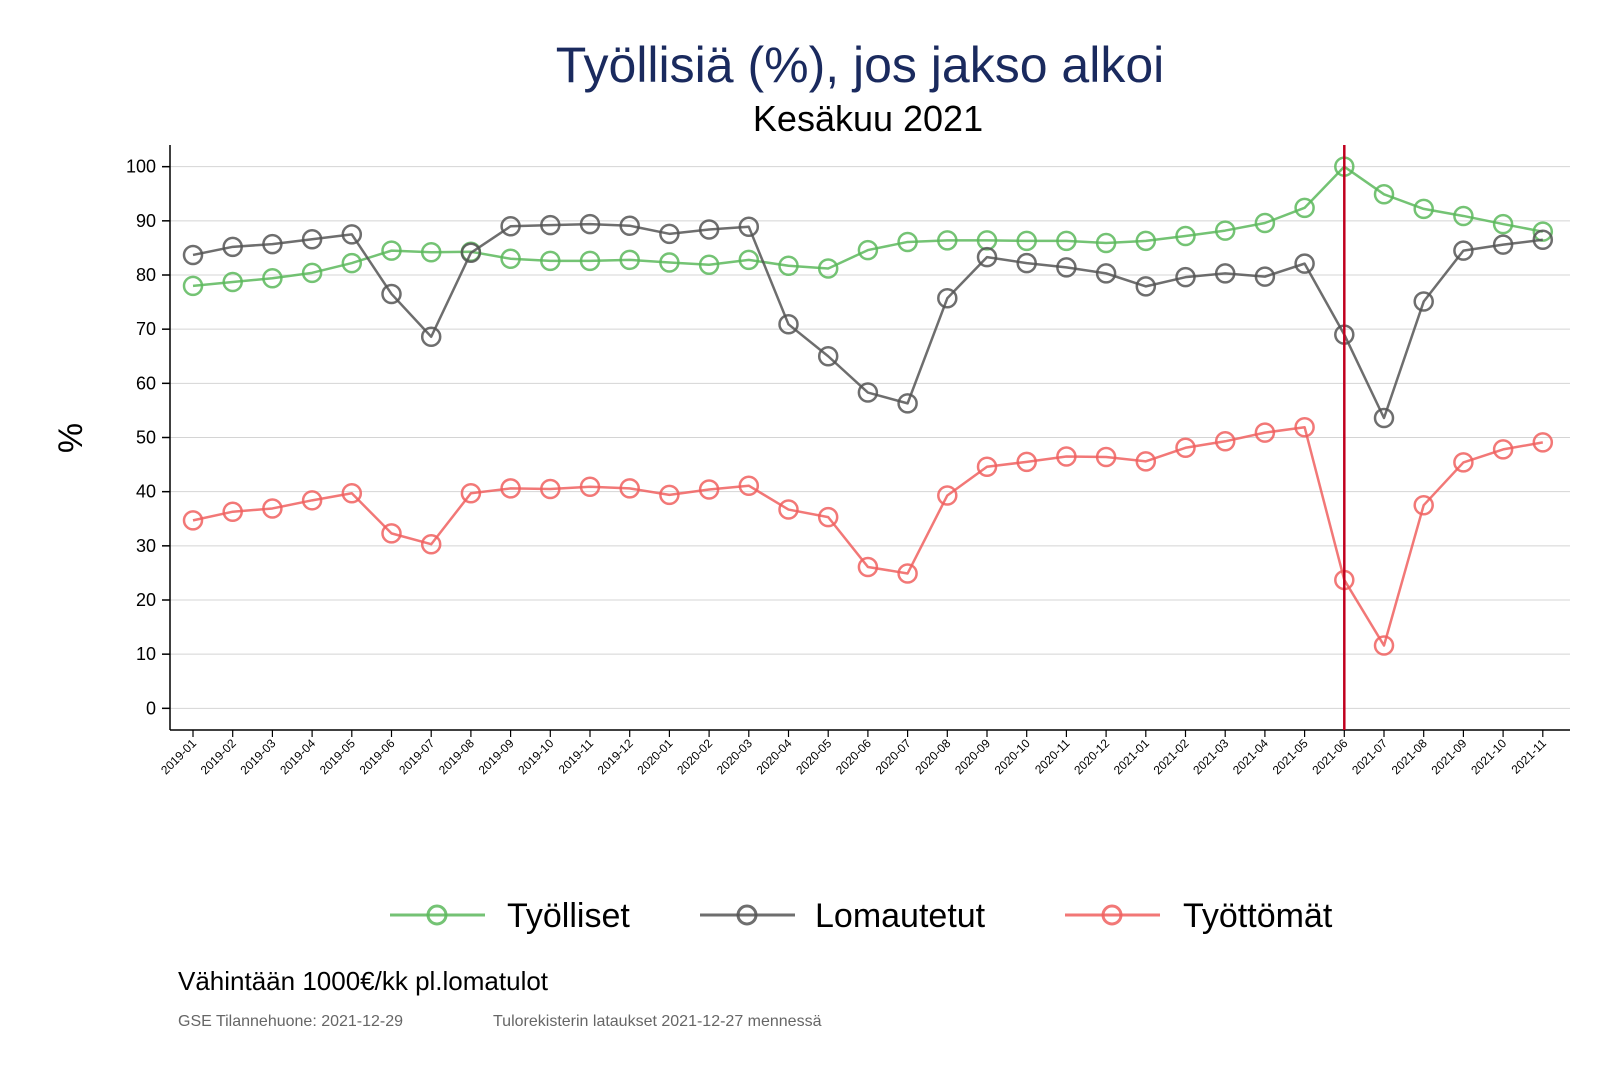 The height and width of the screenshot is (1067, 1600). What do you see at coordinates (868, 567) in the screenshot?
I see `data-point-Työttömät-2020-06` at bounding box center [868, 567].